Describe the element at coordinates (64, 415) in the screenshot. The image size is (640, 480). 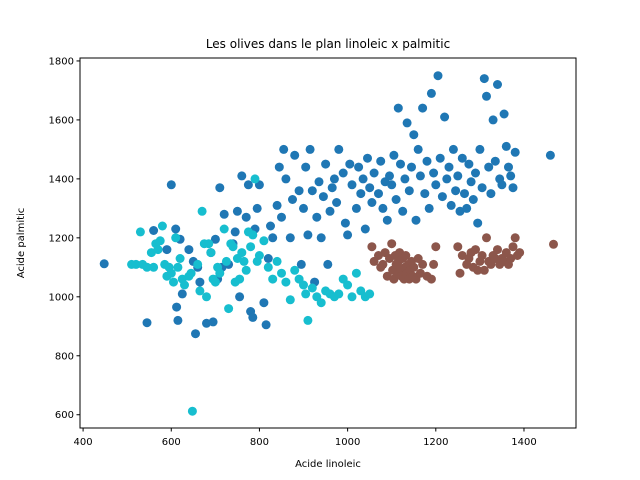
I see `y-tick-label: 600` at that location.